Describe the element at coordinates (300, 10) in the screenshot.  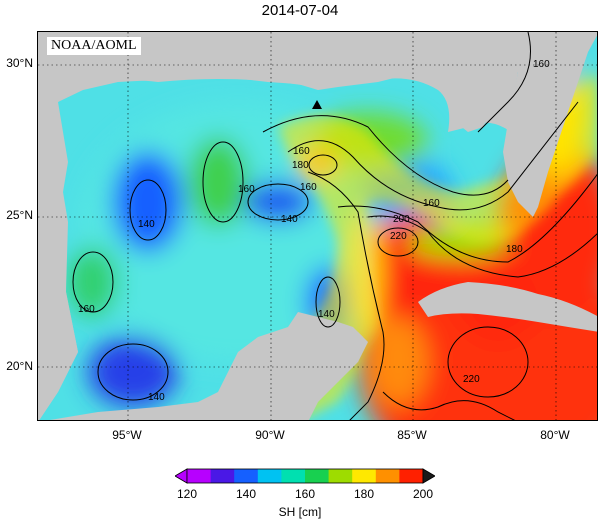
I see `map-date-title: 2014-07-04` at that location.